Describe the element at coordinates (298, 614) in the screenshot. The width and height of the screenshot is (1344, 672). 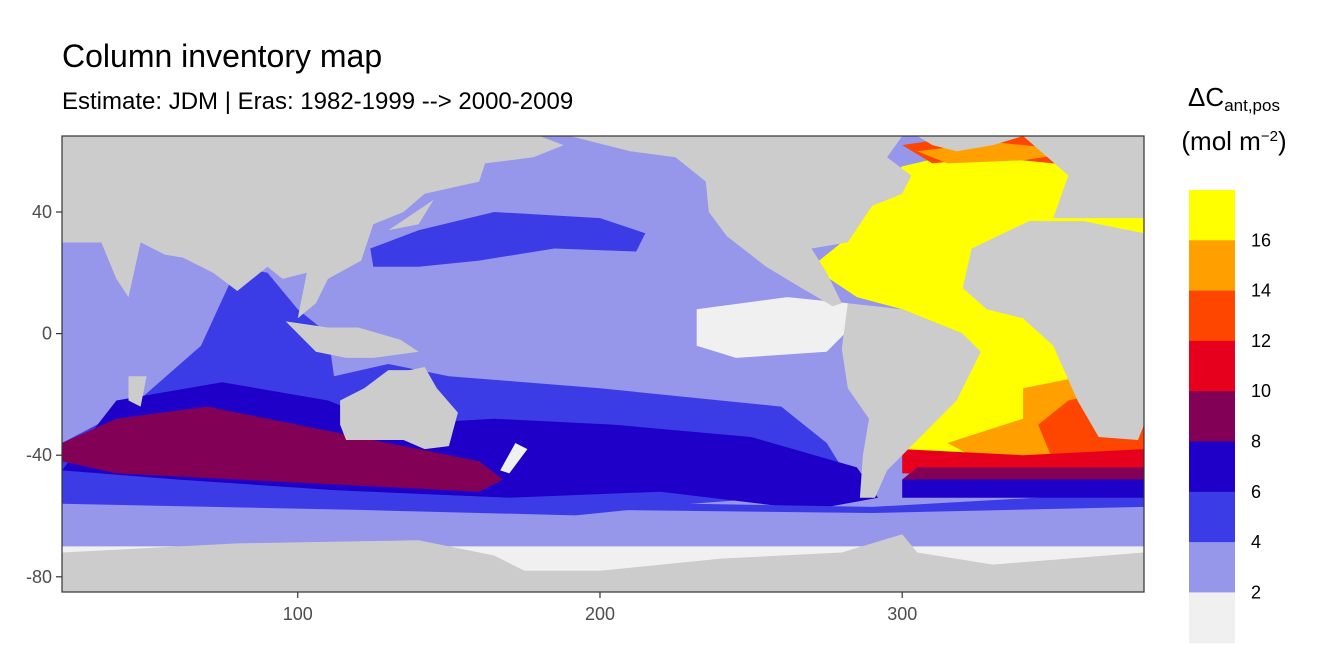
I see `x-tick-label: 100` at that location.